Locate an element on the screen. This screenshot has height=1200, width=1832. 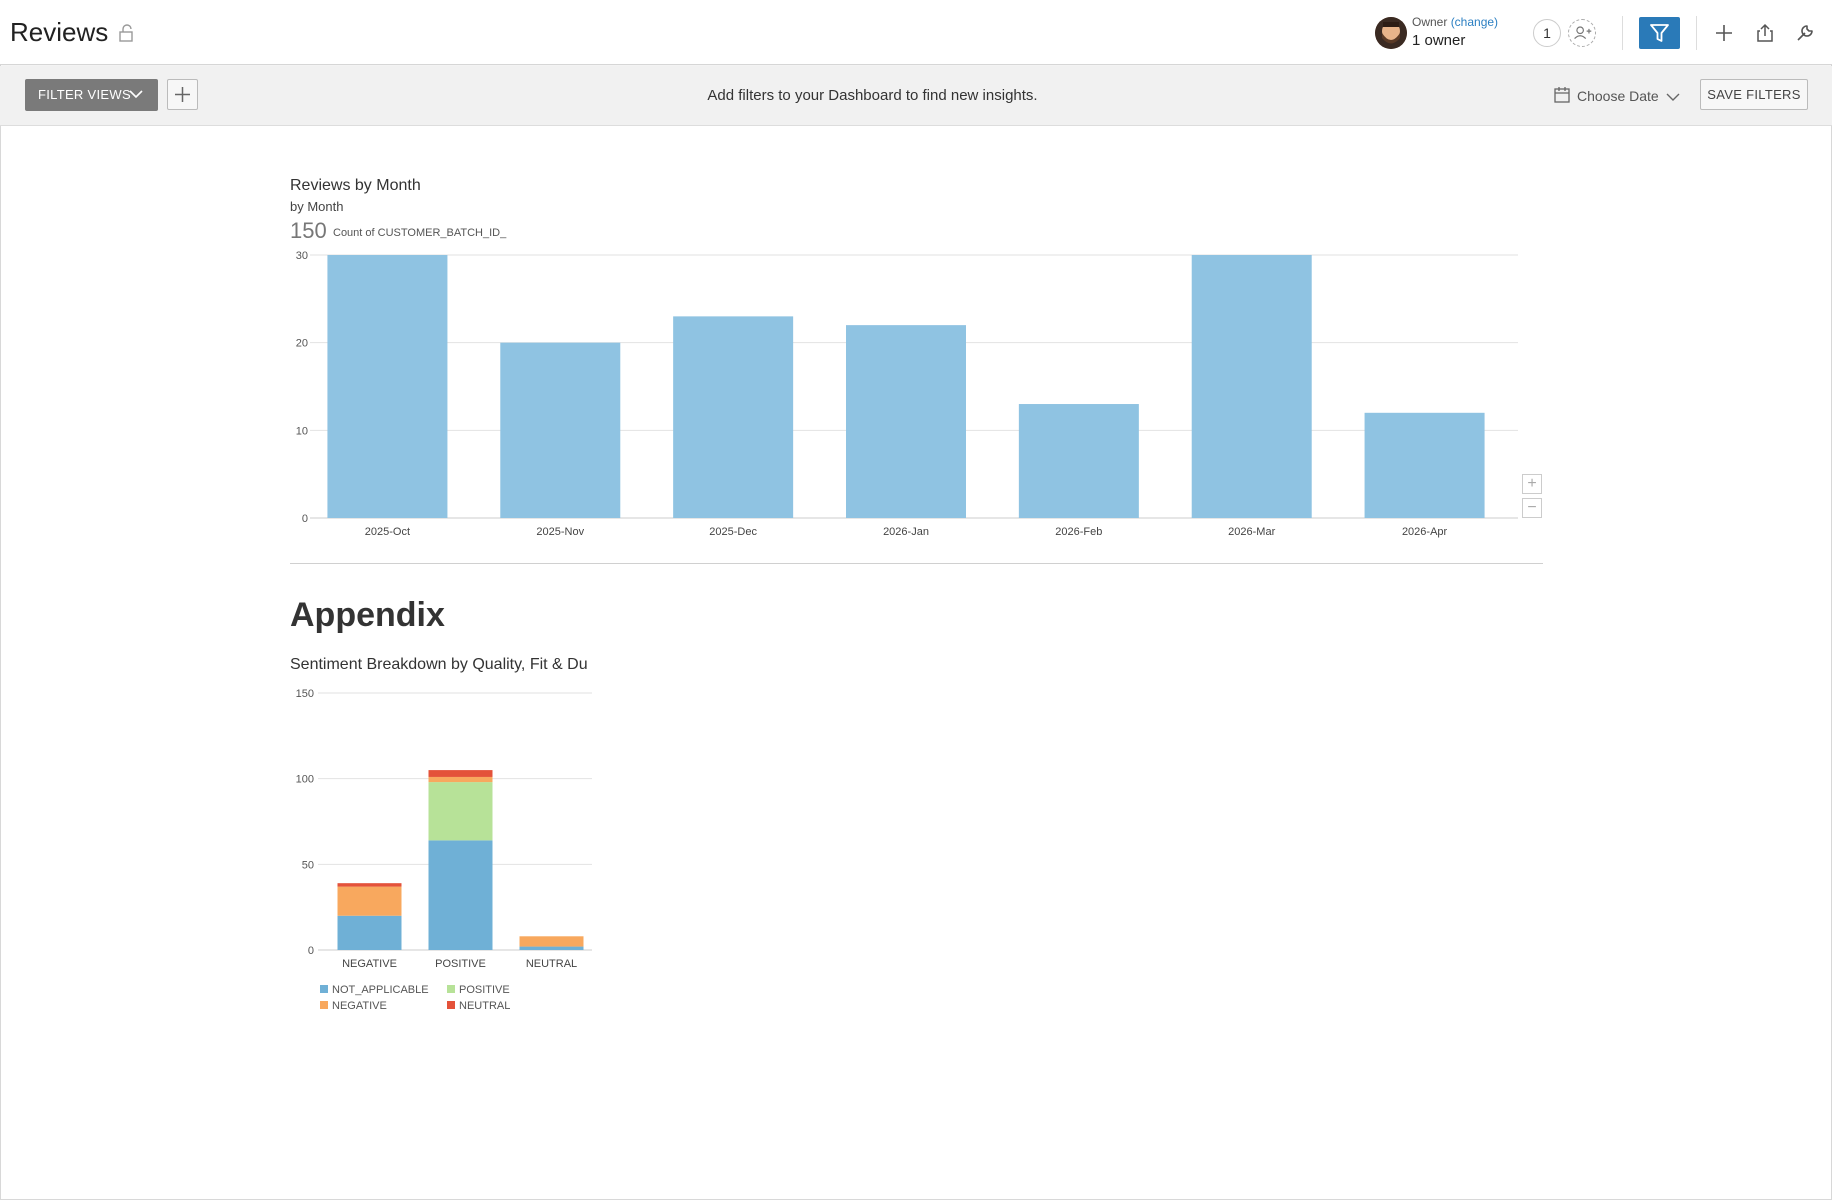
legend-label: POSITIVE is located at coordinates (484, 990).